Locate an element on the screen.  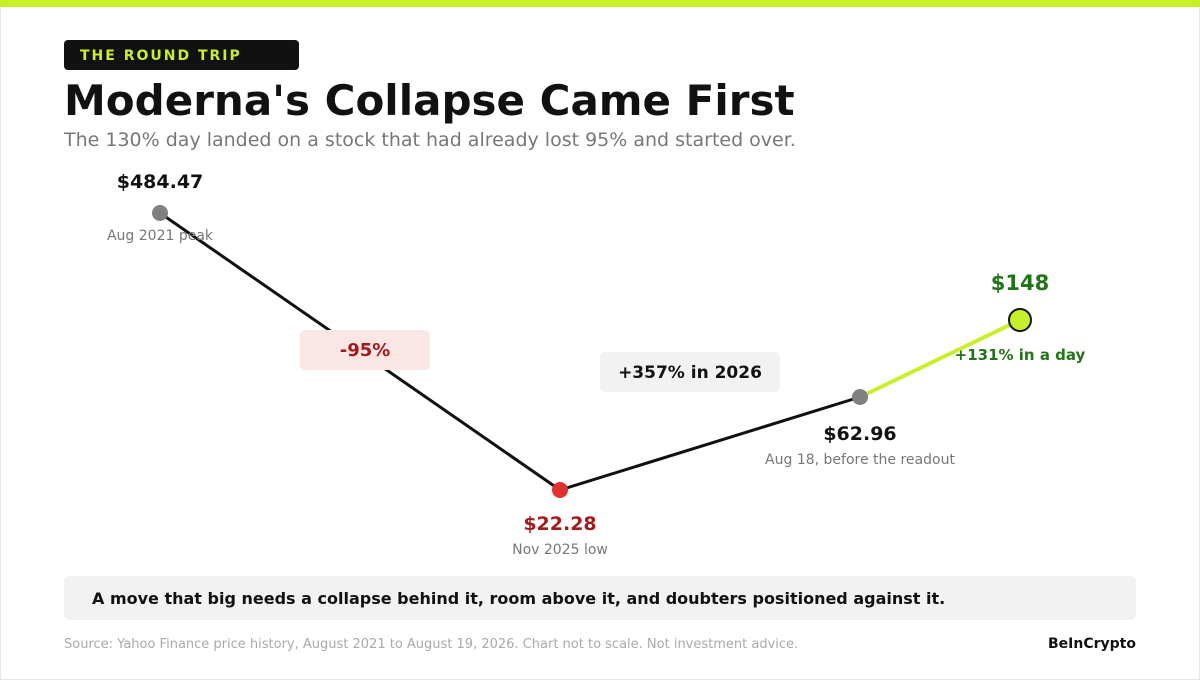
badge: THE ROUND TRIP is located at coordinates (161, 56).